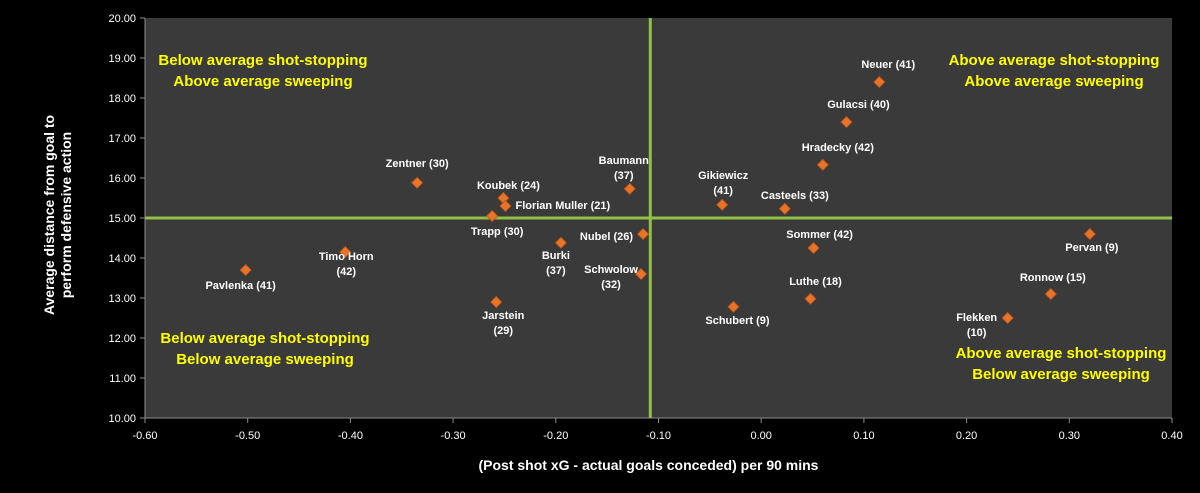 This screenshot has width=1200, height=493. What do you see at coordinates (760, 436) in the screenshot?
I see `x-tick-label: 0.00` at bounding box center [760, 436].